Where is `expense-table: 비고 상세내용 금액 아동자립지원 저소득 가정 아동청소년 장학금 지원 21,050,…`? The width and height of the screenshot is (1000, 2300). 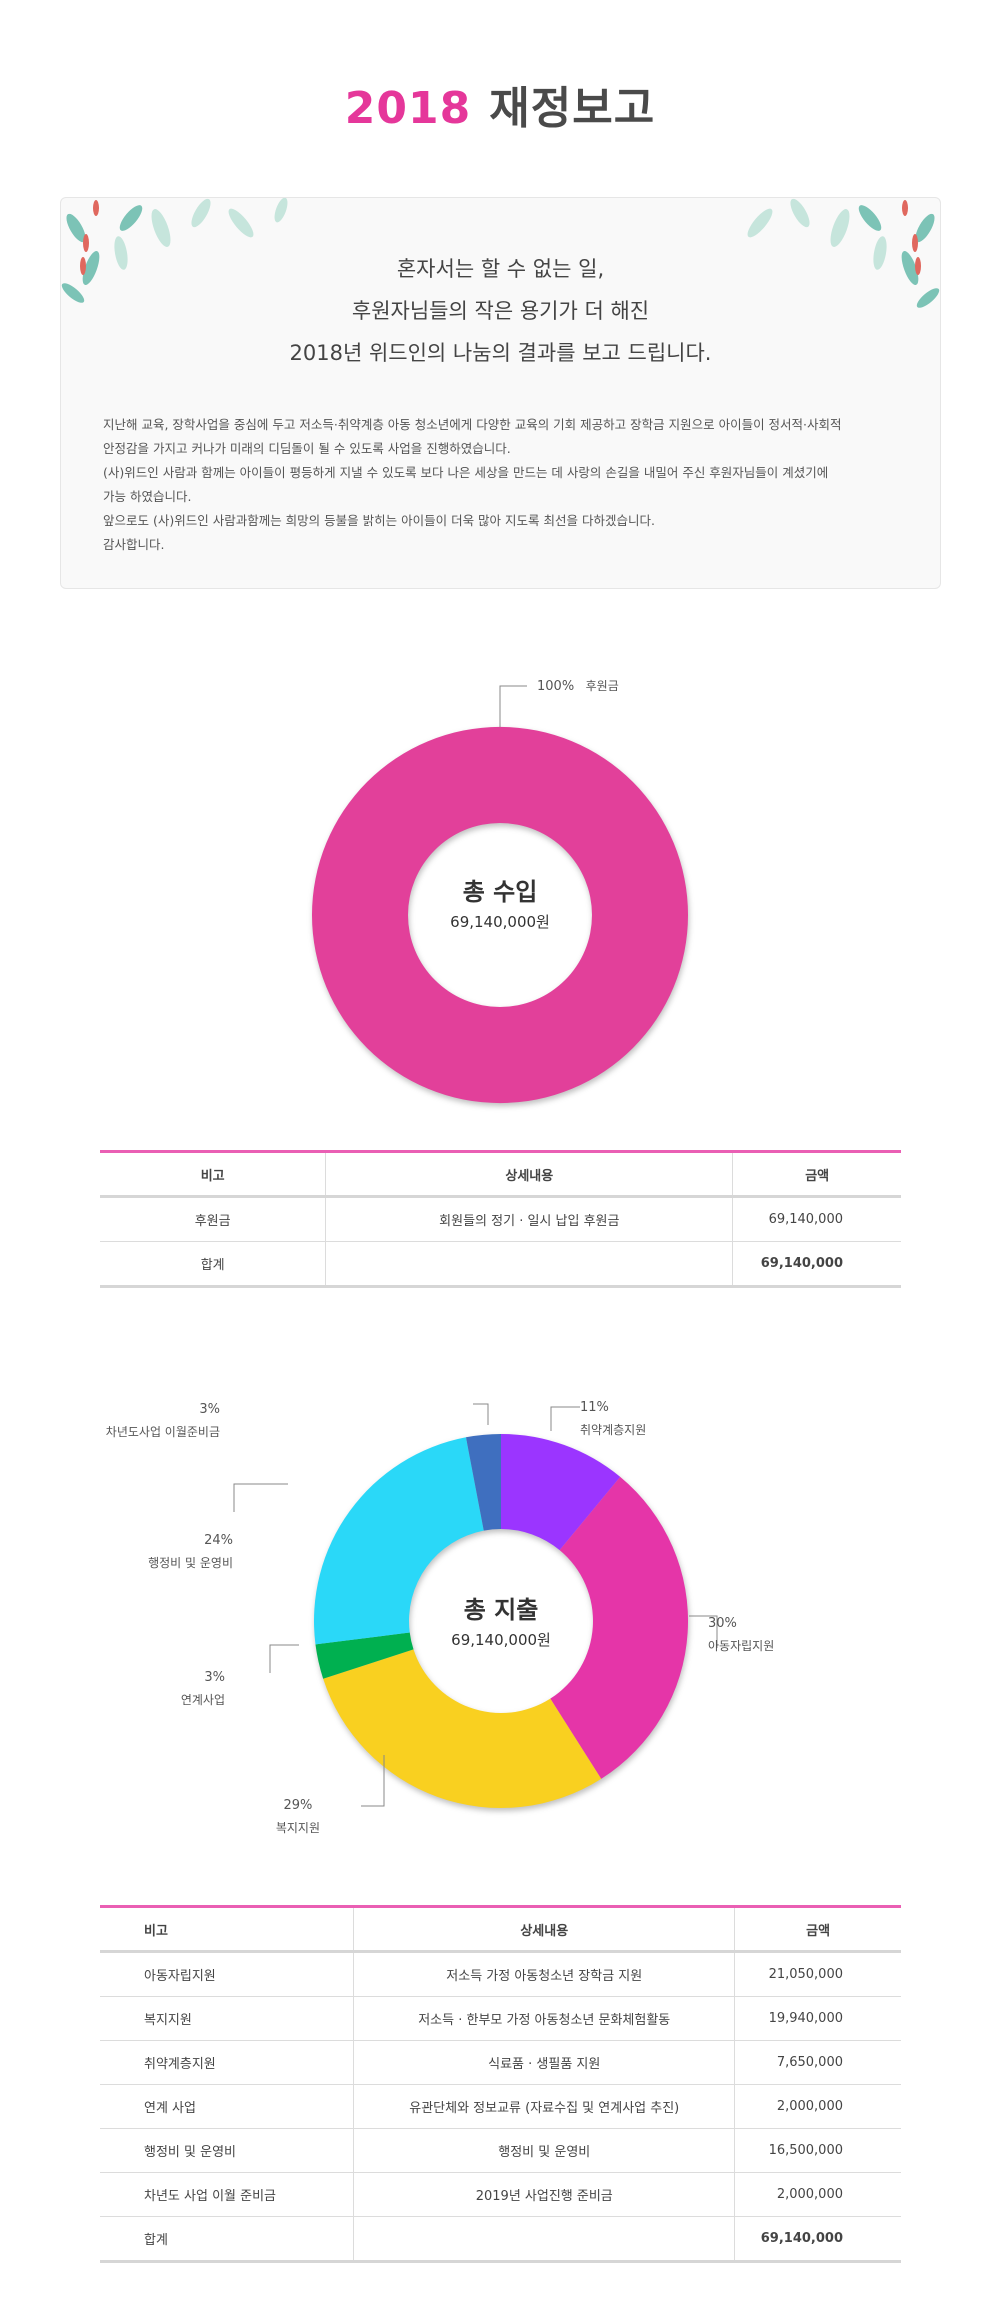 expense-table: 비고 상세내용 금액 아동자립지원 저소득 가정 아동청소년 장학금 지원 21,050,… is located at coordinates (500, 2084).